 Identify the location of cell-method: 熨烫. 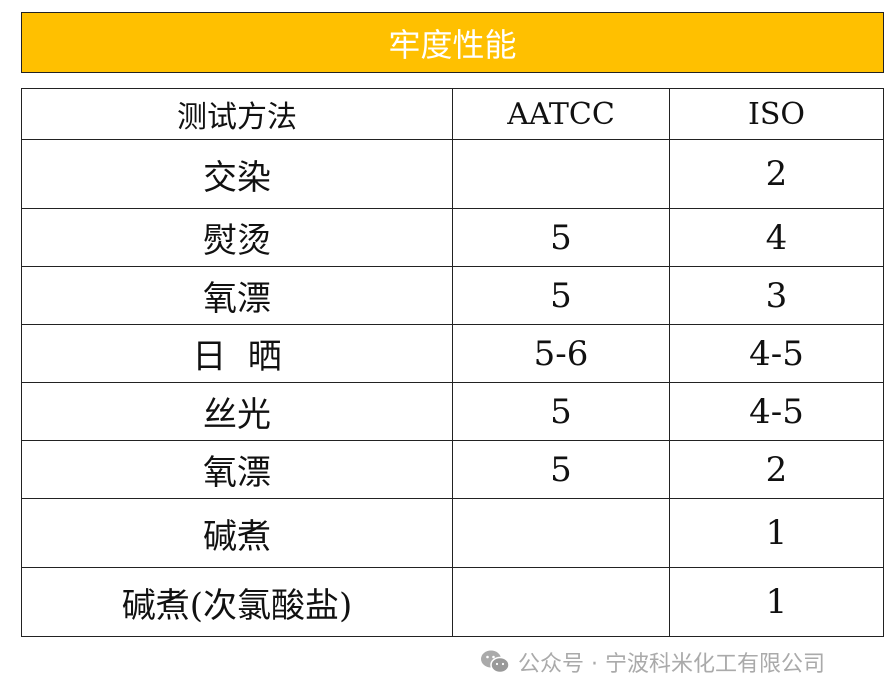
(237, 237).